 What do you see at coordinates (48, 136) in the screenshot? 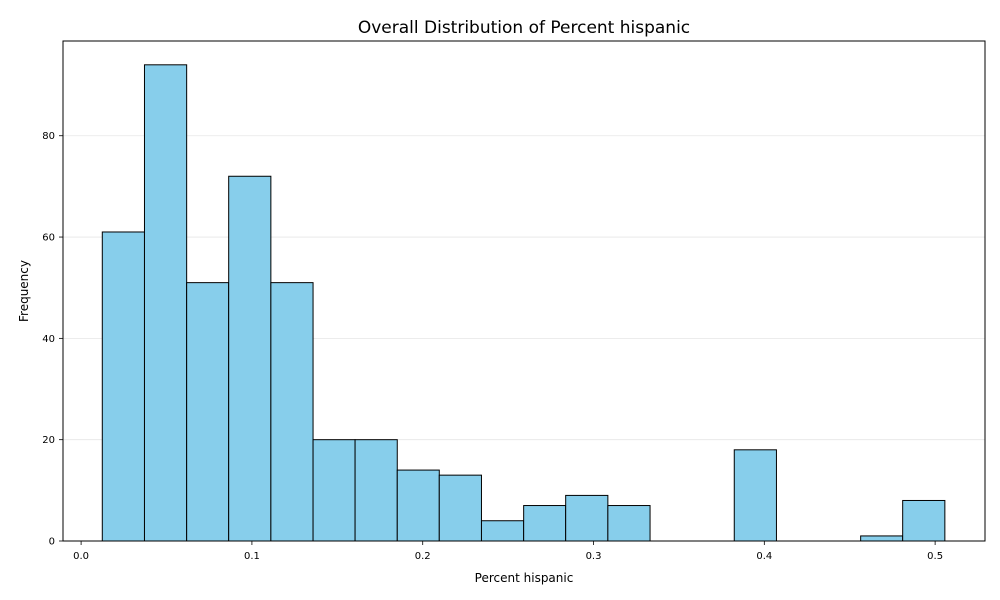
I see `y-tick-label: 80` at bounding box center [48, 136].